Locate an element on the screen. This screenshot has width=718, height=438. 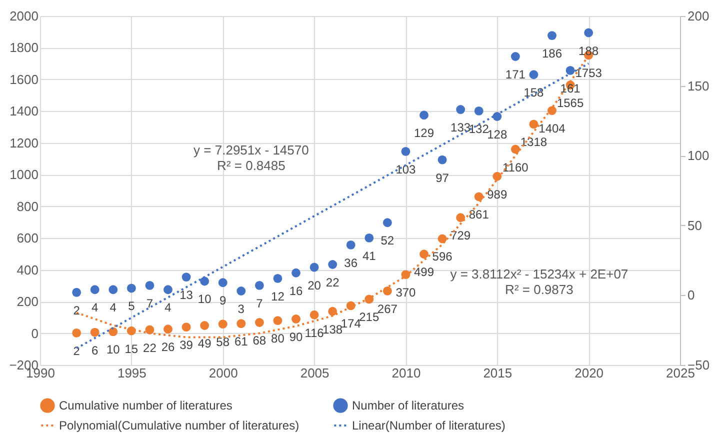
legend-label: Polynomial(Cumulative number of literatures) is located at coordinates (179, 425).